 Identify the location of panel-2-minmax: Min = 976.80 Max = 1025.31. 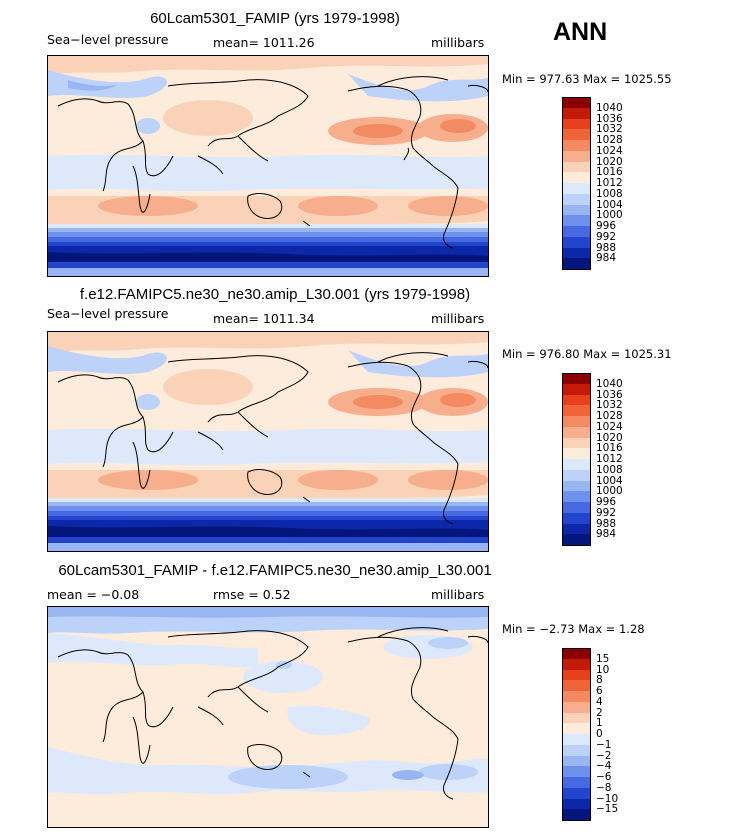
(587, 354).